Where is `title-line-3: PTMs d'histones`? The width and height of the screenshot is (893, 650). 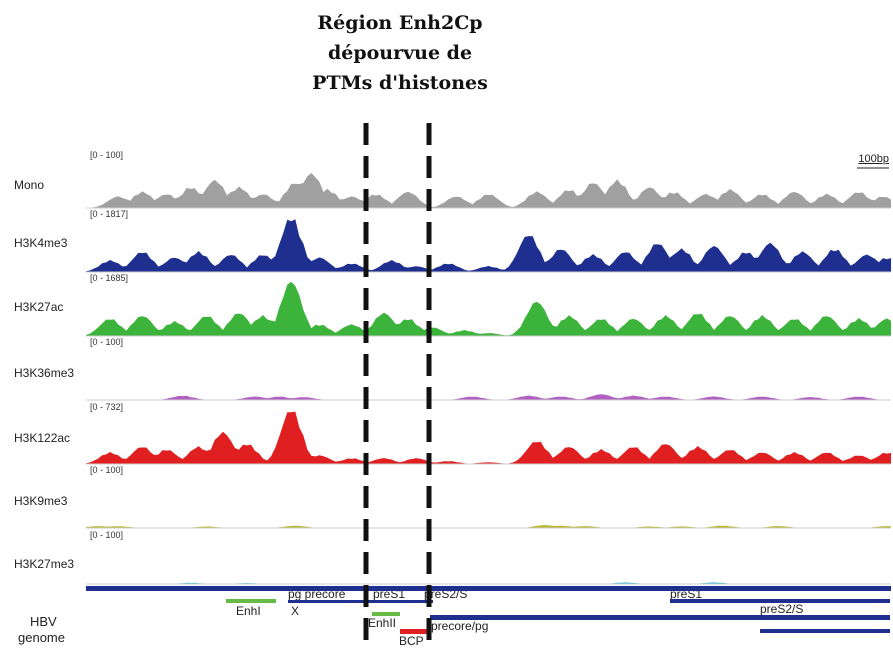 title-line-3: PTMs d'histones is located at coordinates (400, 83).